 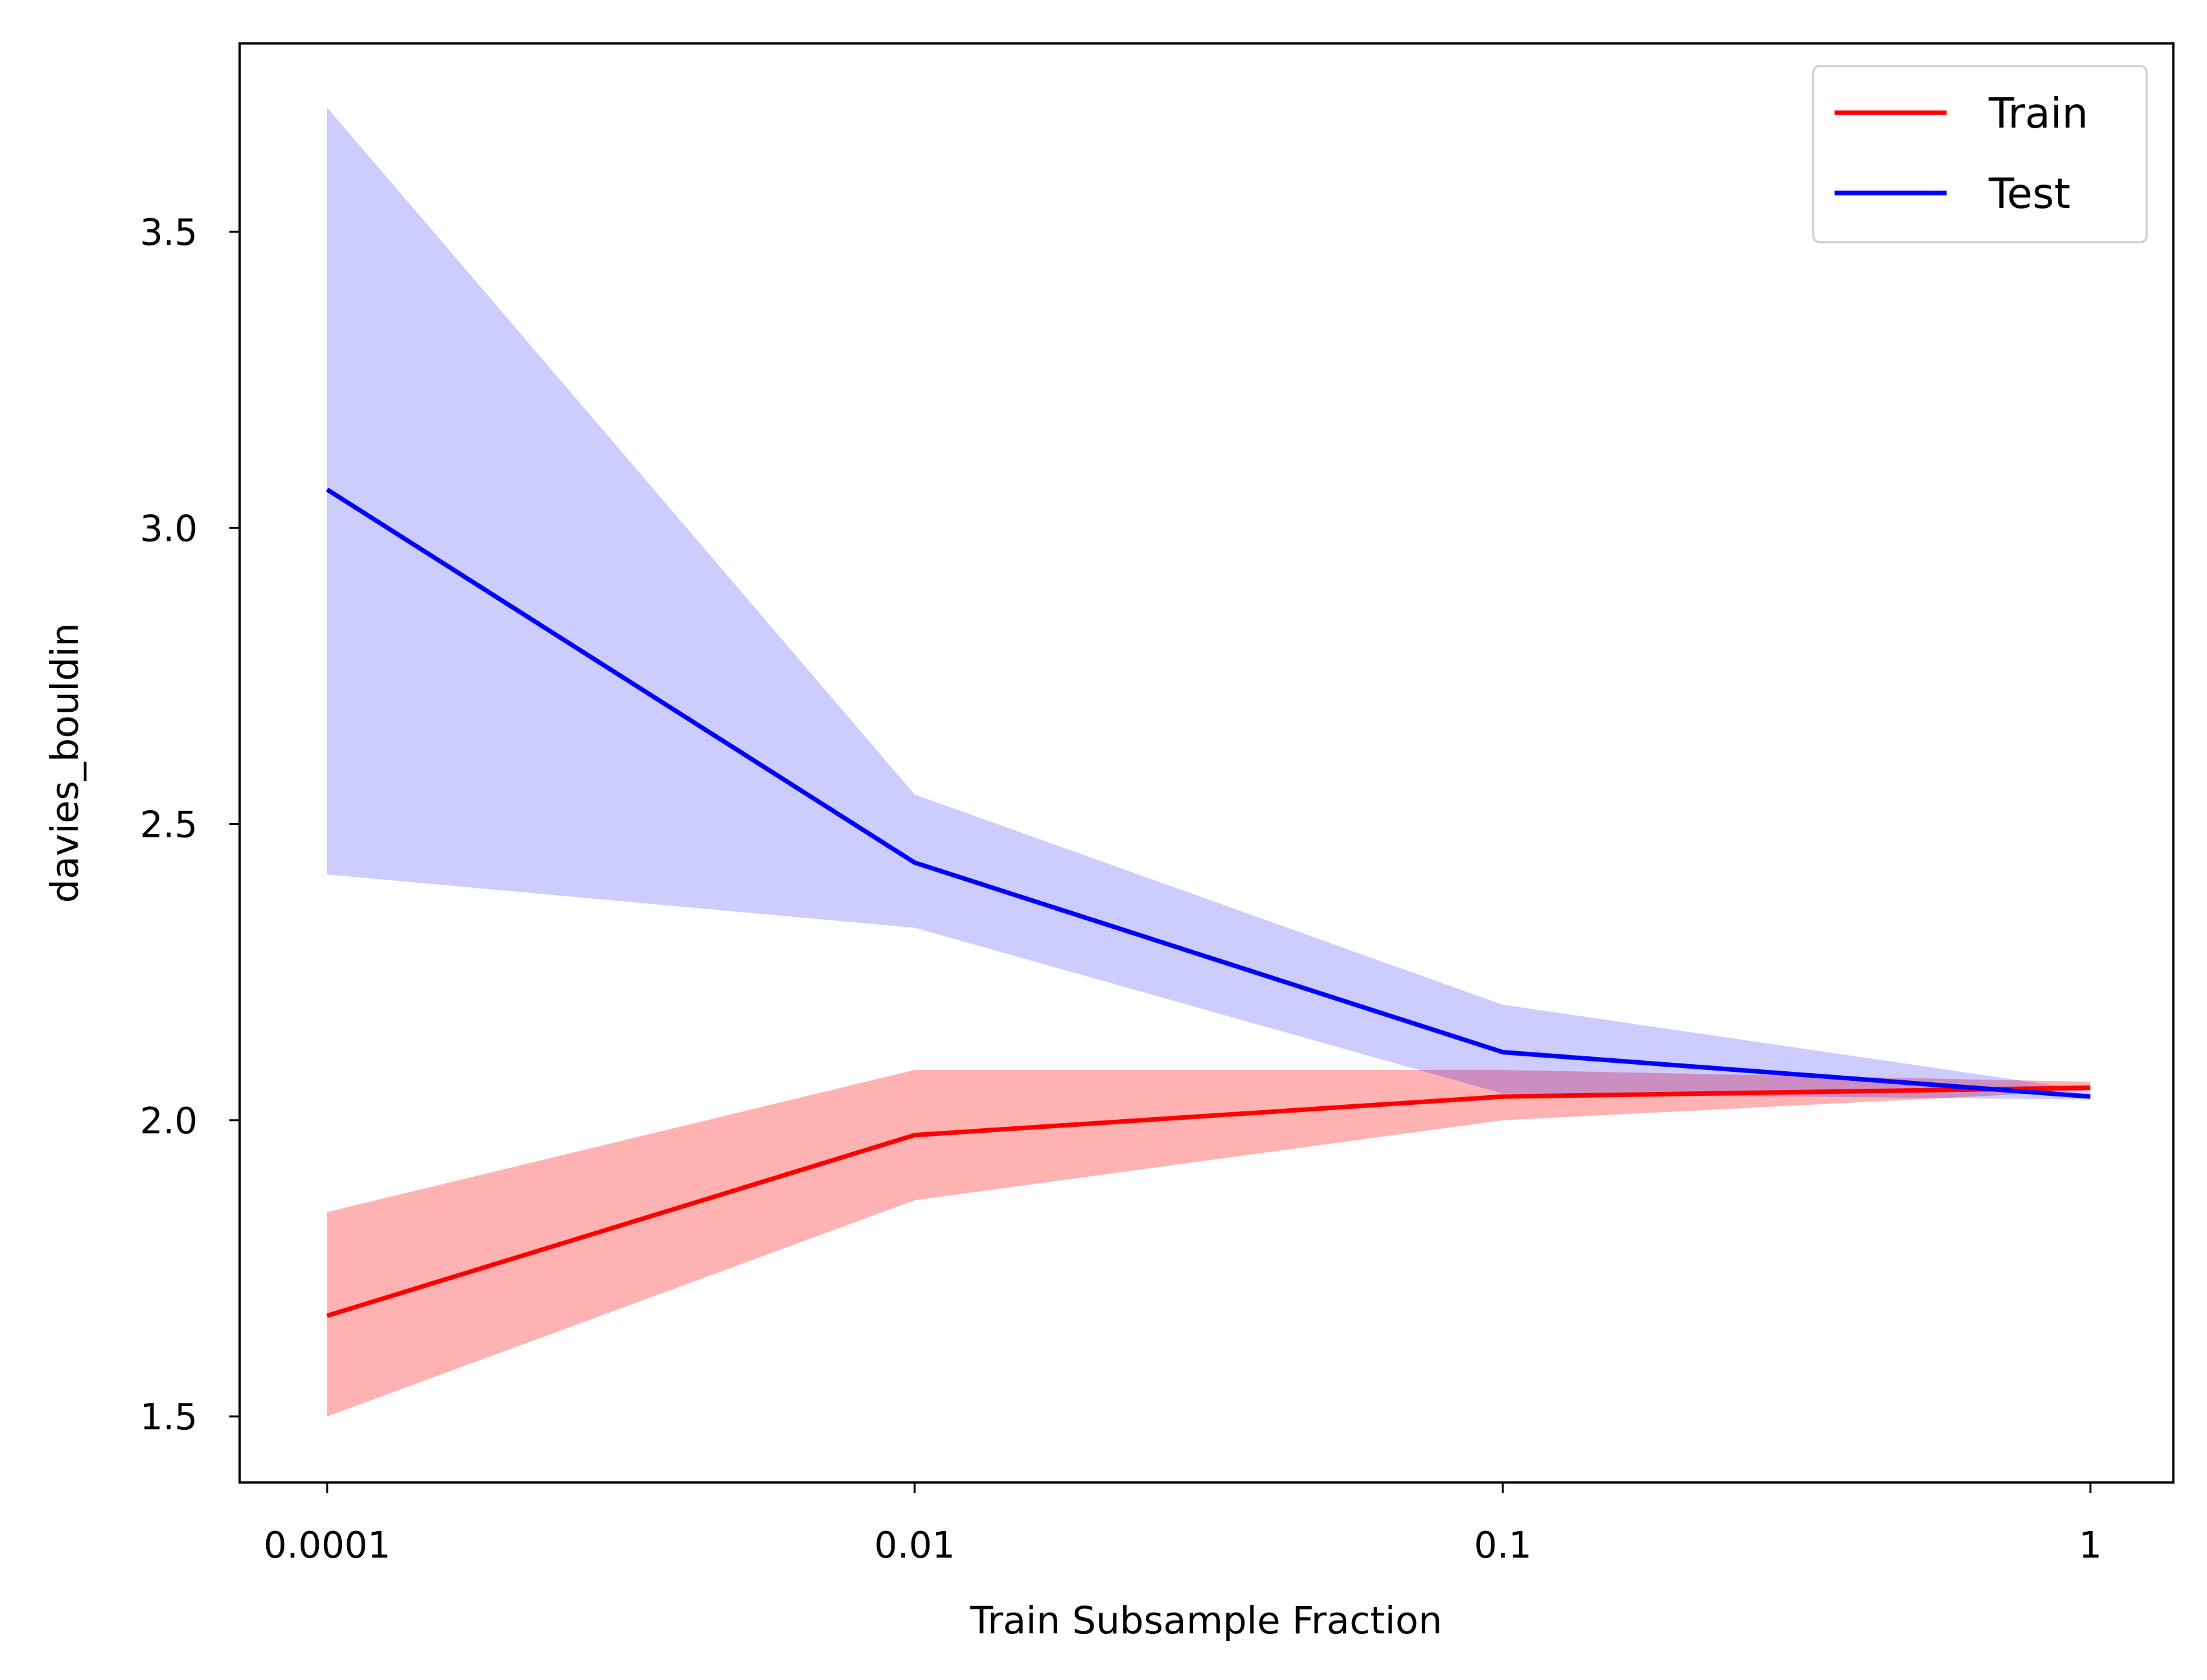 I want to click on x-tick-label: 0.01, so click(x=915, y=1546).